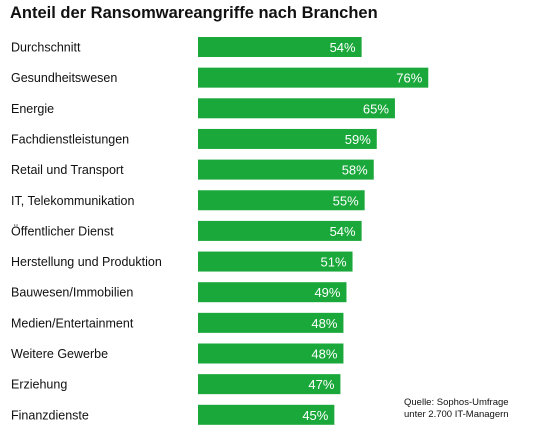  I want to click on value-label: 59%, so click(358, 139).